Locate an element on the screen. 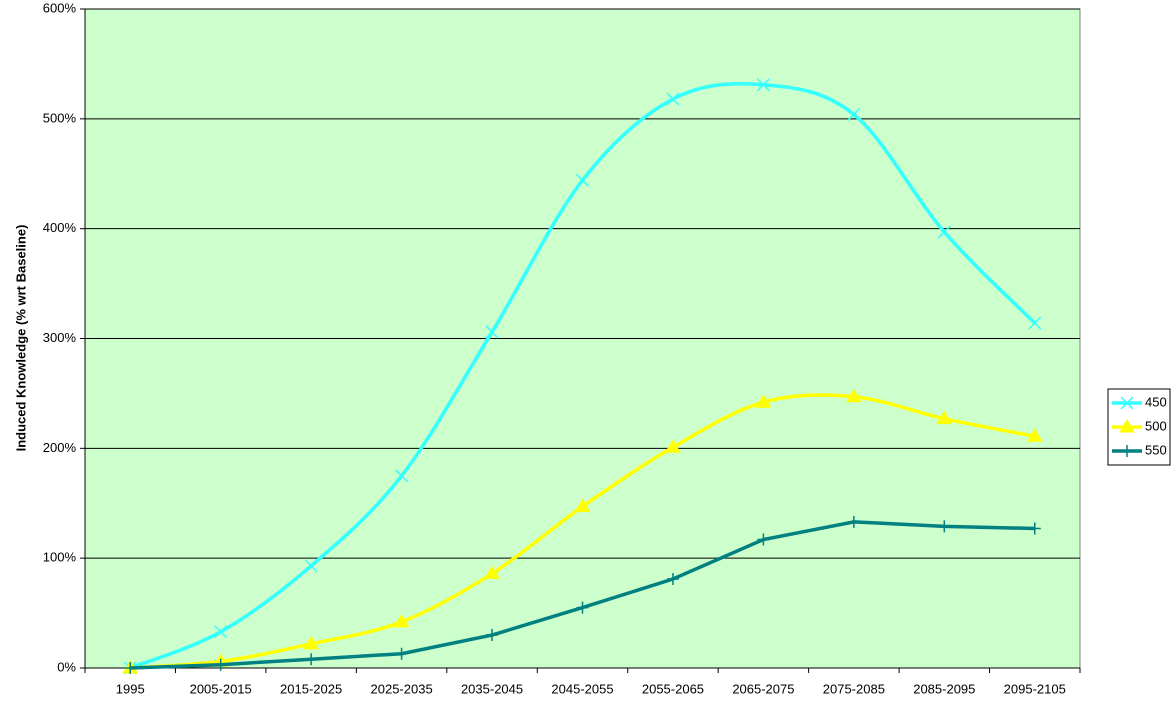 The image size is (1175, 704). y-tick-label: 200% is located at coordinates (60, 447).